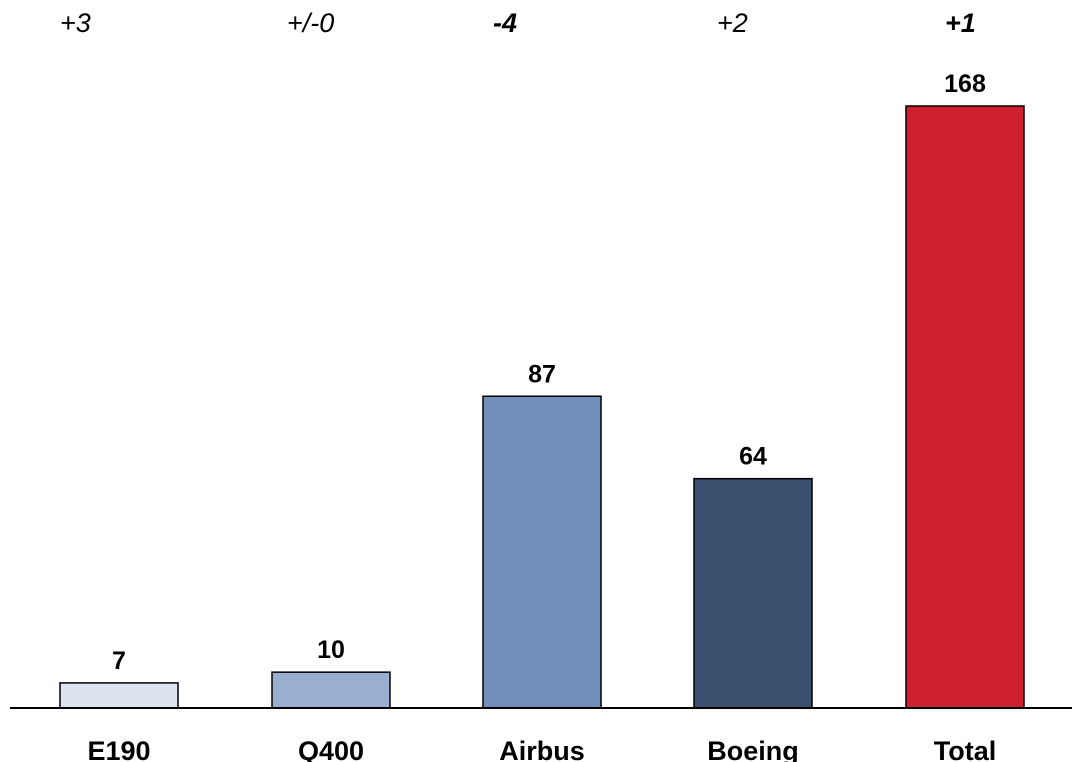 This screenshot has width=1072, height=762. What do you see at coordinates (331, 749) in the screenshot?
I see `category-label-q400: Q400` at bounding box center [331, 749].